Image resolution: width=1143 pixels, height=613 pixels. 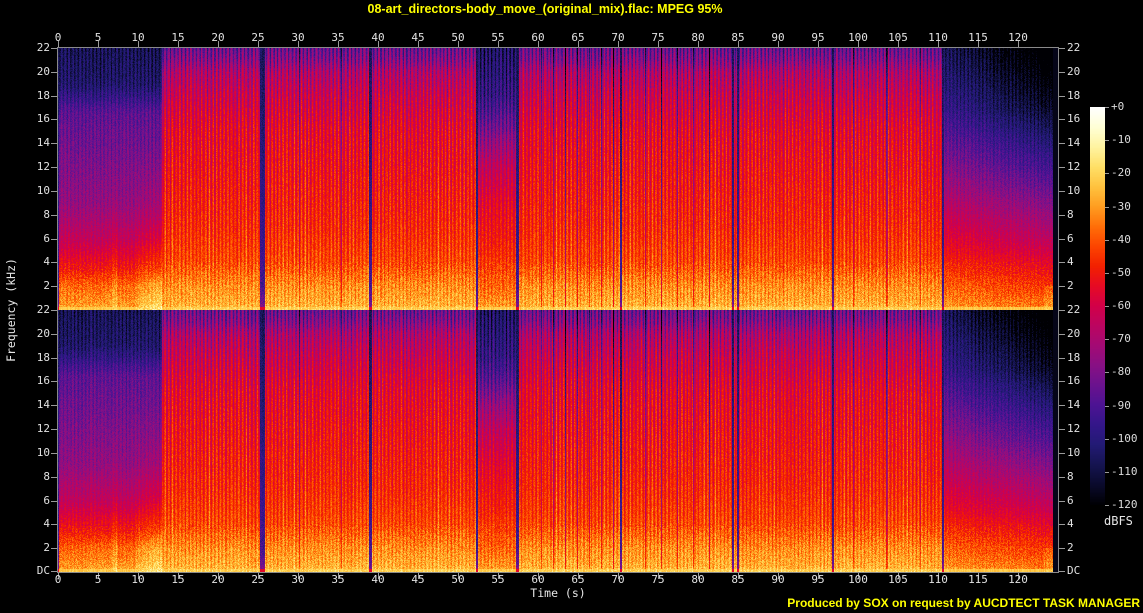 I want to click on time-tick-label-bottom: 120, so click(x=1018, y=579).